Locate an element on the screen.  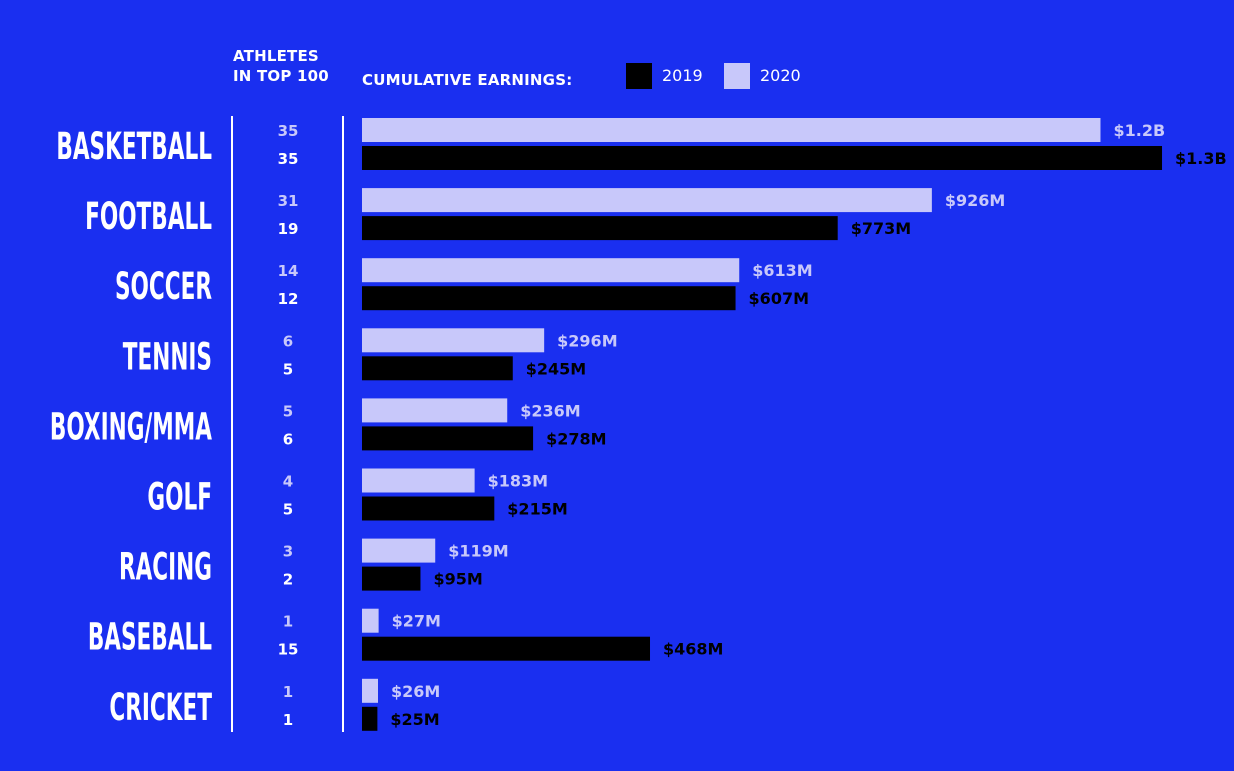
athletes-2020-football: 31 is located at coordinates (288, 201).